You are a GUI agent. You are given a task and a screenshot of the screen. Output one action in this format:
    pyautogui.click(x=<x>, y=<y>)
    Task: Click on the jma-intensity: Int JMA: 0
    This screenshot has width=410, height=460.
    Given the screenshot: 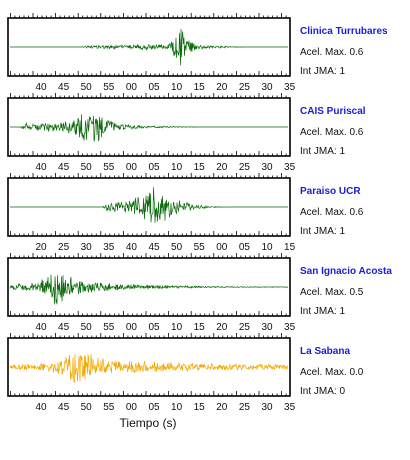 What is the action you would take?
    pyautogui.click(x=322, y=391)
    